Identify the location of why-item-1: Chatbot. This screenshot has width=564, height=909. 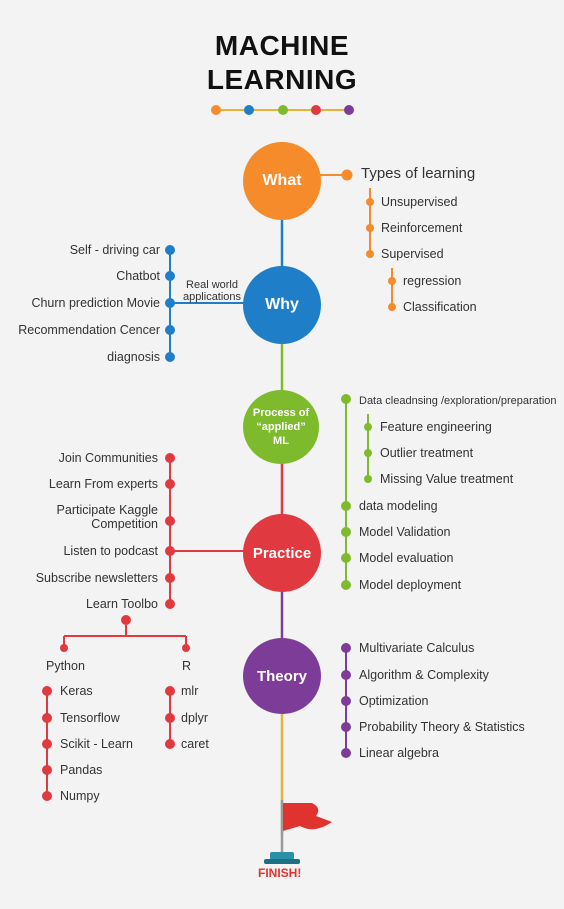
(138, 276).